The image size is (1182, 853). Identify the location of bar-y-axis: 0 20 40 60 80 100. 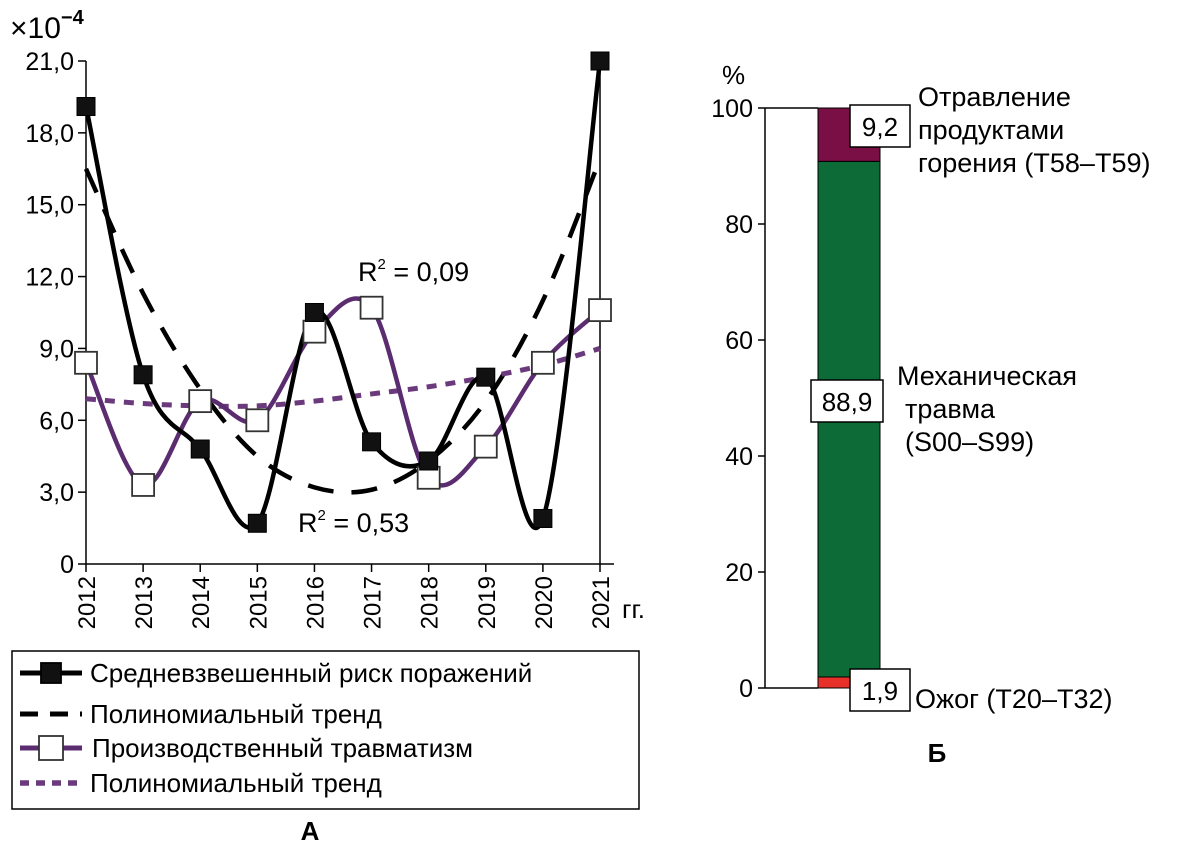
(764, 399).